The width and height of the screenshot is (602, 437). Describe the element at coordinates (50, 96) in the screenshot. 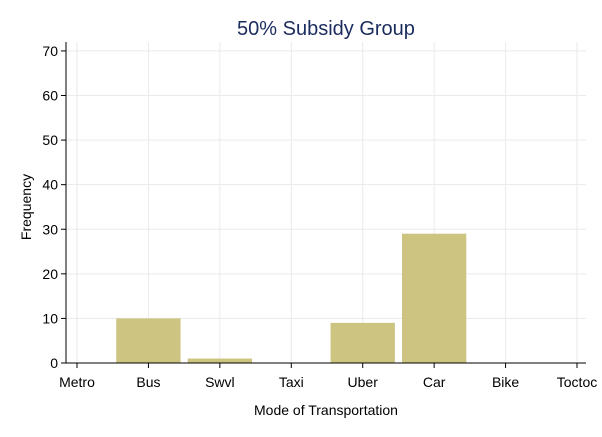

I see `y-tick-label: 60` at that location.